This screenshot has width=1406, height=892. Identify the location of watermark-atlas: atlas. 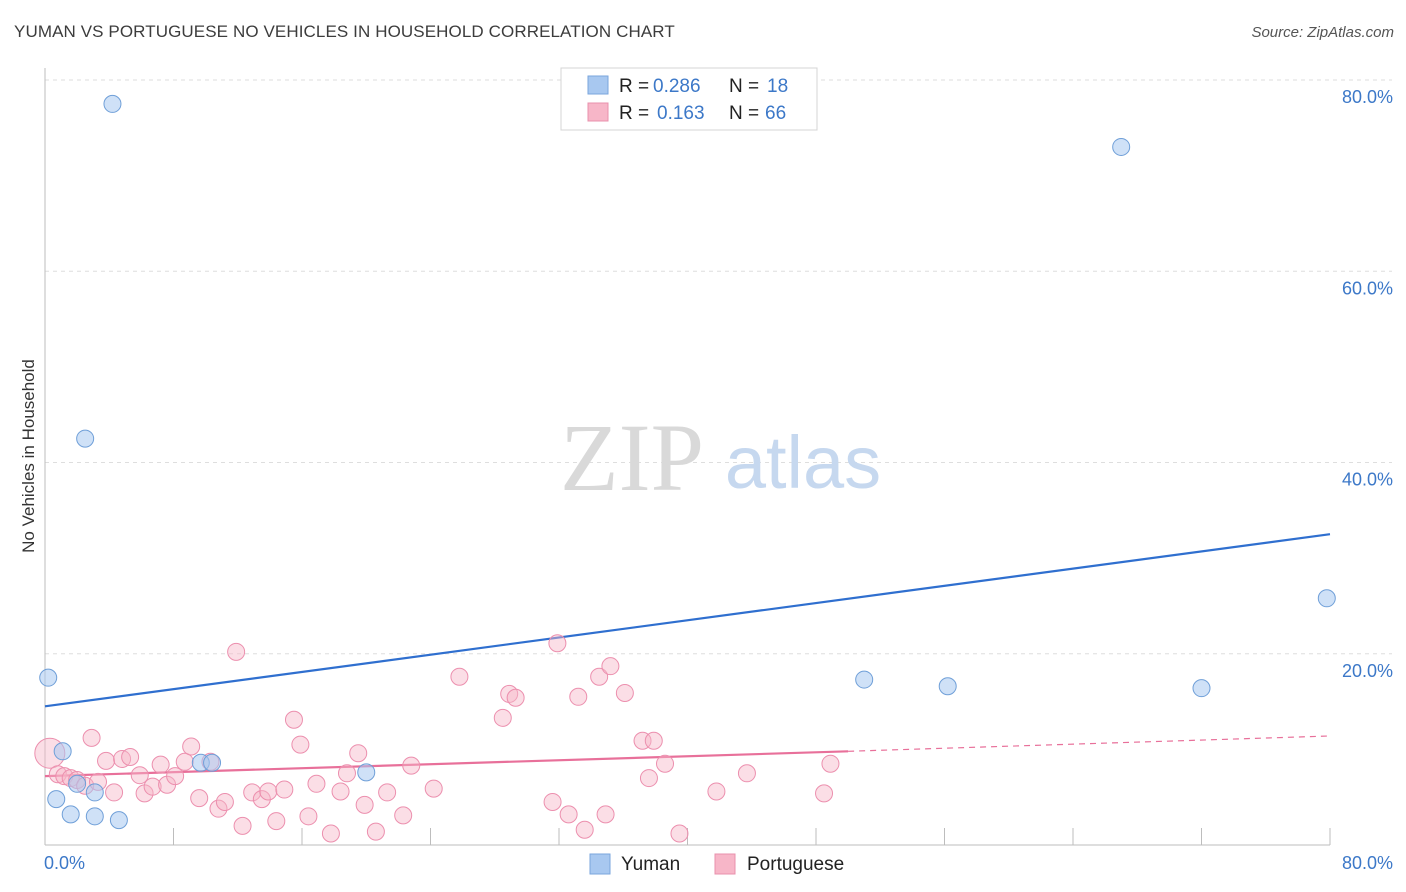
(803, 462).